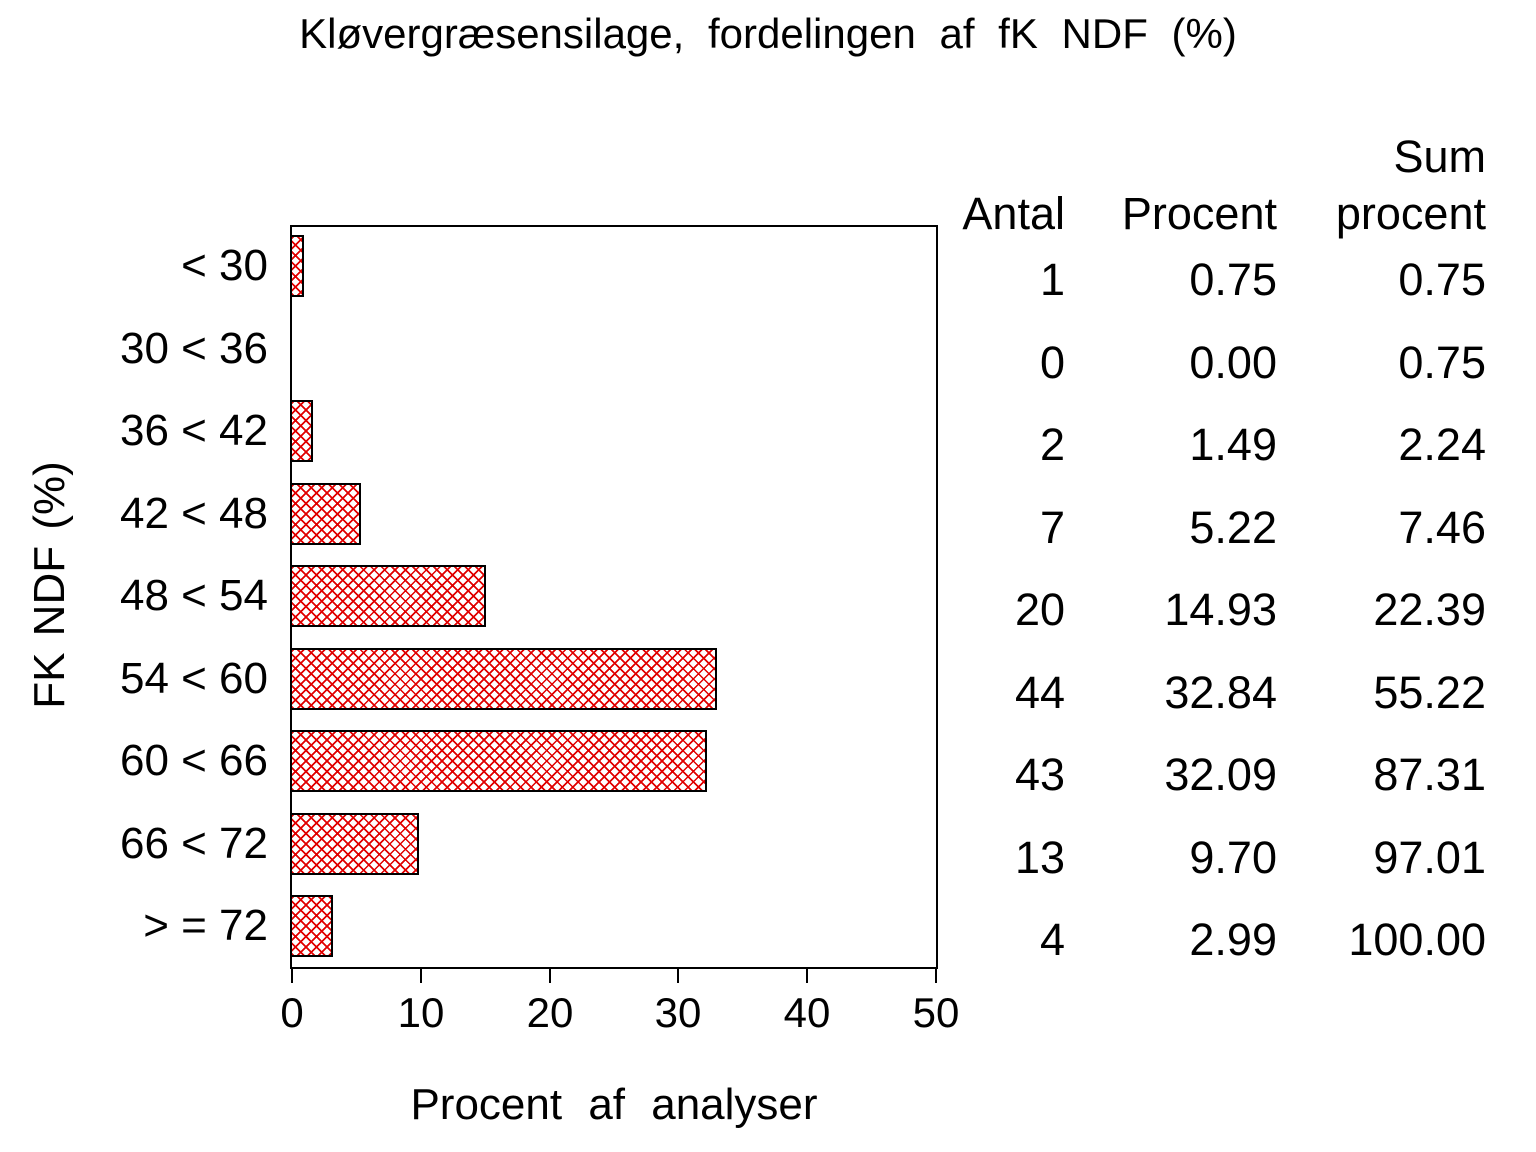 This screenshot has height=1152, width=1536. What do you see at coordinates (1233, 939) in the screenshot?
I see `cell-procent: 2.99` at bounding box center [1233, 939].